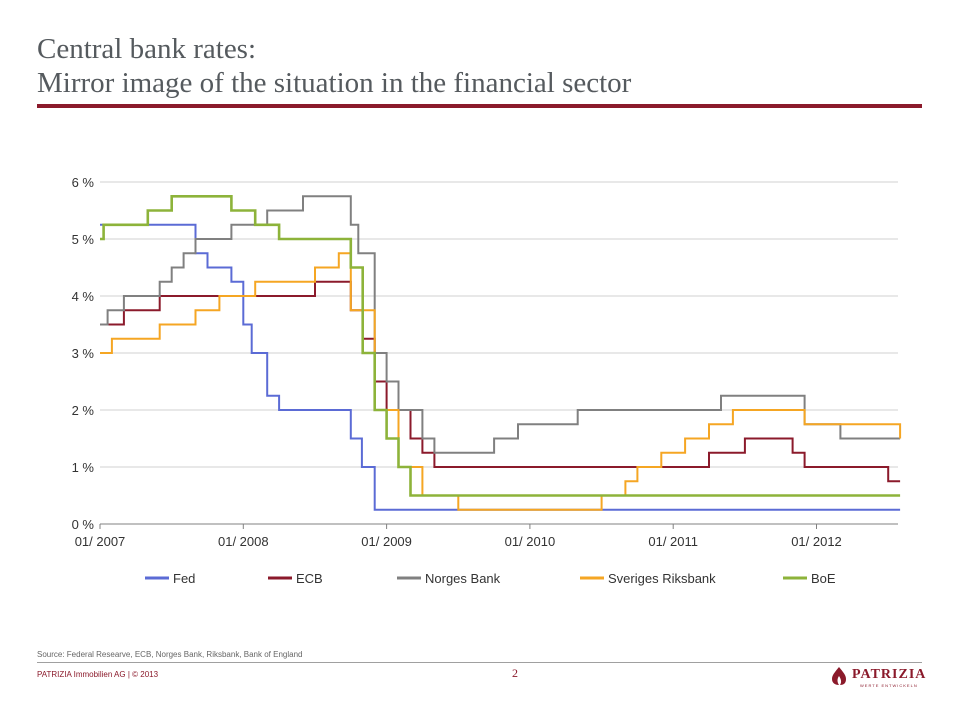 The image size is (960, 720). What do you see at coordinates (530, 541) in the screenshot?
I see `x-tick-label: 01/ 2010` at bounding box center [530, 541].